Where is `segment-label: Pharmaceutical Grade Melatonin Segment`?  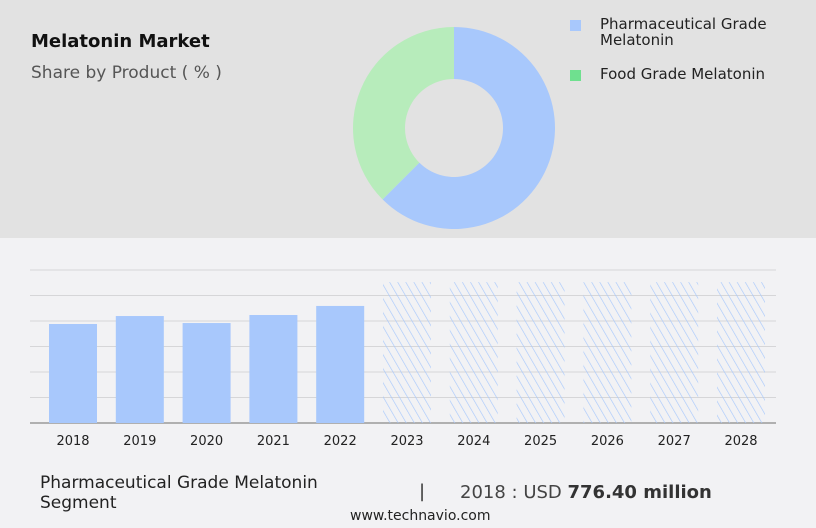
segment-label: Pharmaceutical Grade Melatonin Segment is located at coordinates (179, 493).